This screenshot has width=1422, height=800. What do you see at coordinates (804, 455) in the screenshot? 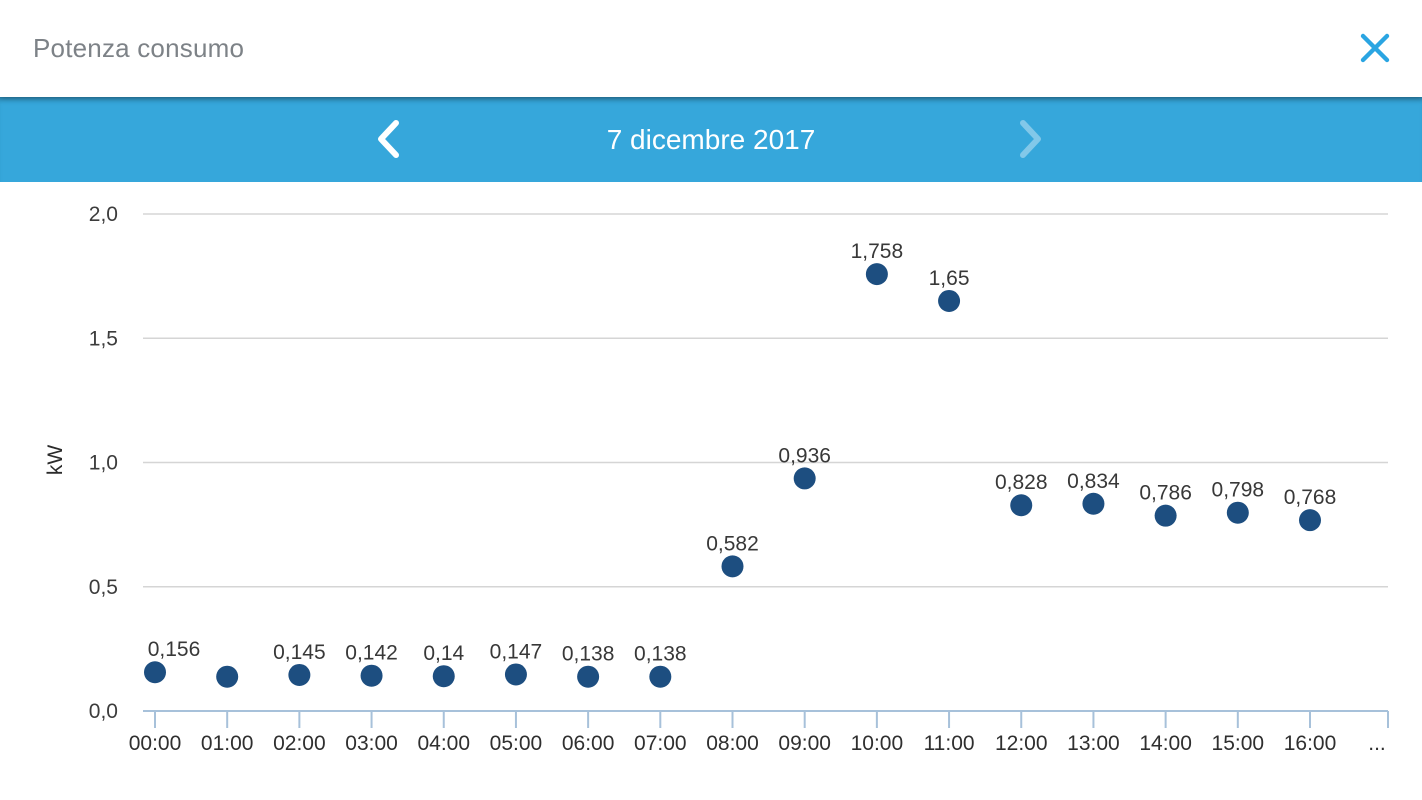
I see `data-point-label: 0,936` at bounding box center [804, 455].